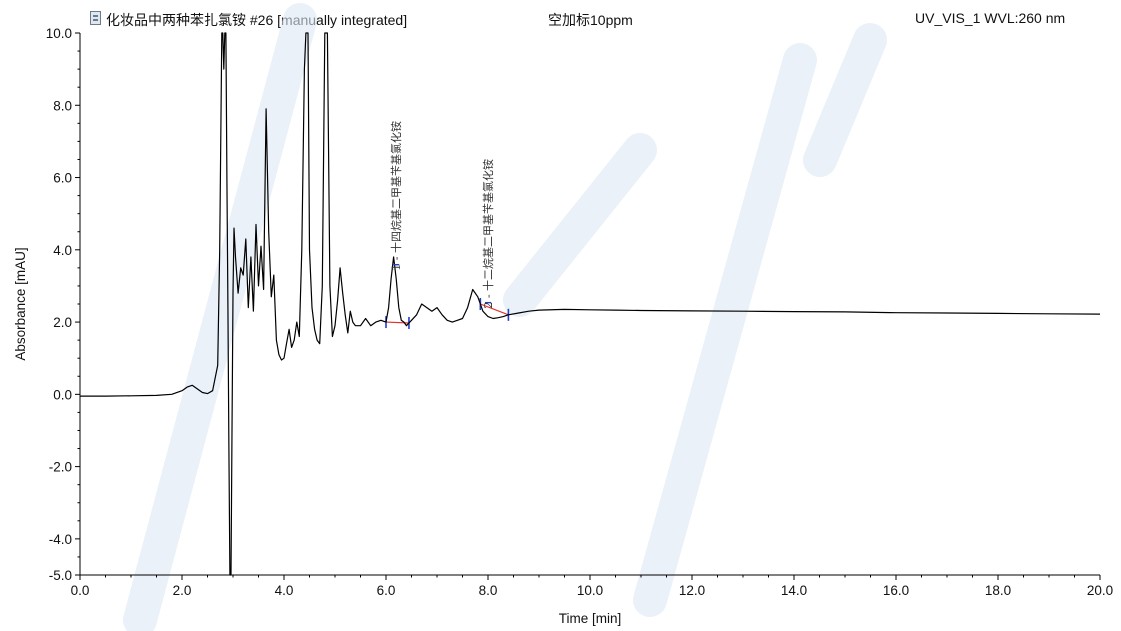  Describe the element at coordinates (396, 196) in the screenshot. I see `peak-label: 1 - 十四烷基二甲基苄基氯化铵` at that location.